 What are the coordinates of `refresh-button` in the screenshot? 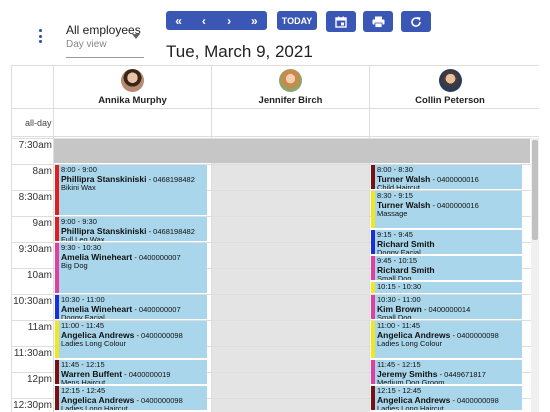 It's located at (416, 21).